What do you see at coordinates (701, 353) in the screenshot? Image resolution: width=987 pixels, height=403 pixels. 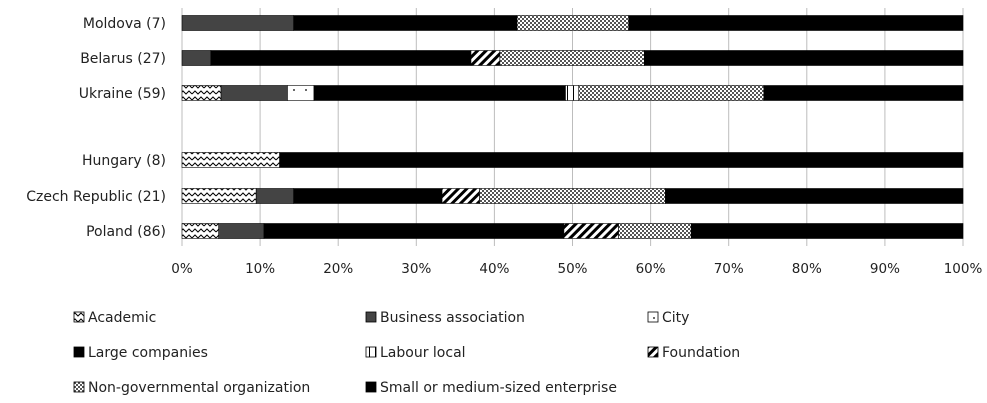 I see `legend-label-foundation: Foundation` at bounding box center [701, 353].